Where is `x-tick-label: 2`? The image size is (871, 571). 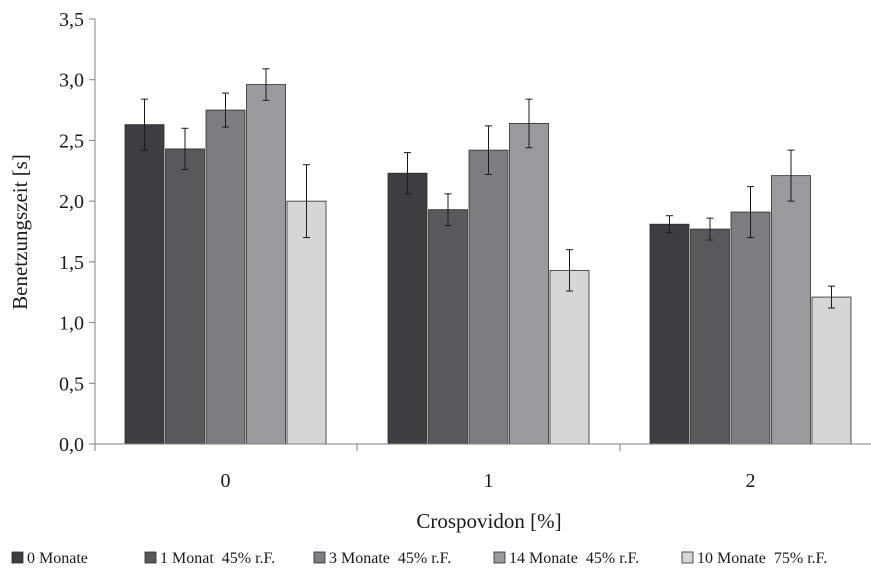 x-tick-label: 2 is located at coordinates (751, 481).